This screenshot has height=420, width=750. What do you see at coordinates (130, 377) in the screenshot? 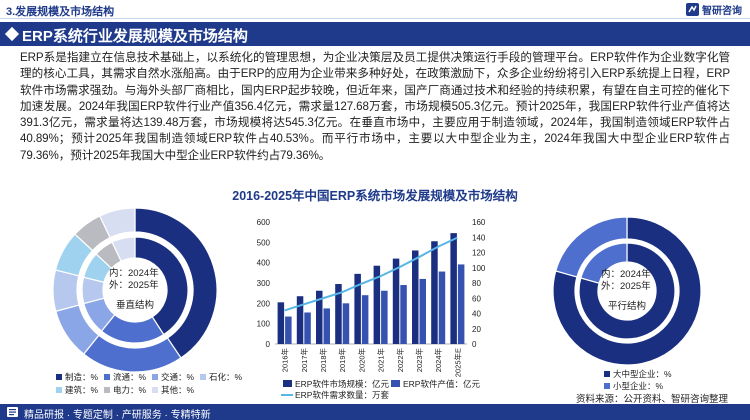
I see `legend-label-2: 流通：%` at bounding box center [130, 377].